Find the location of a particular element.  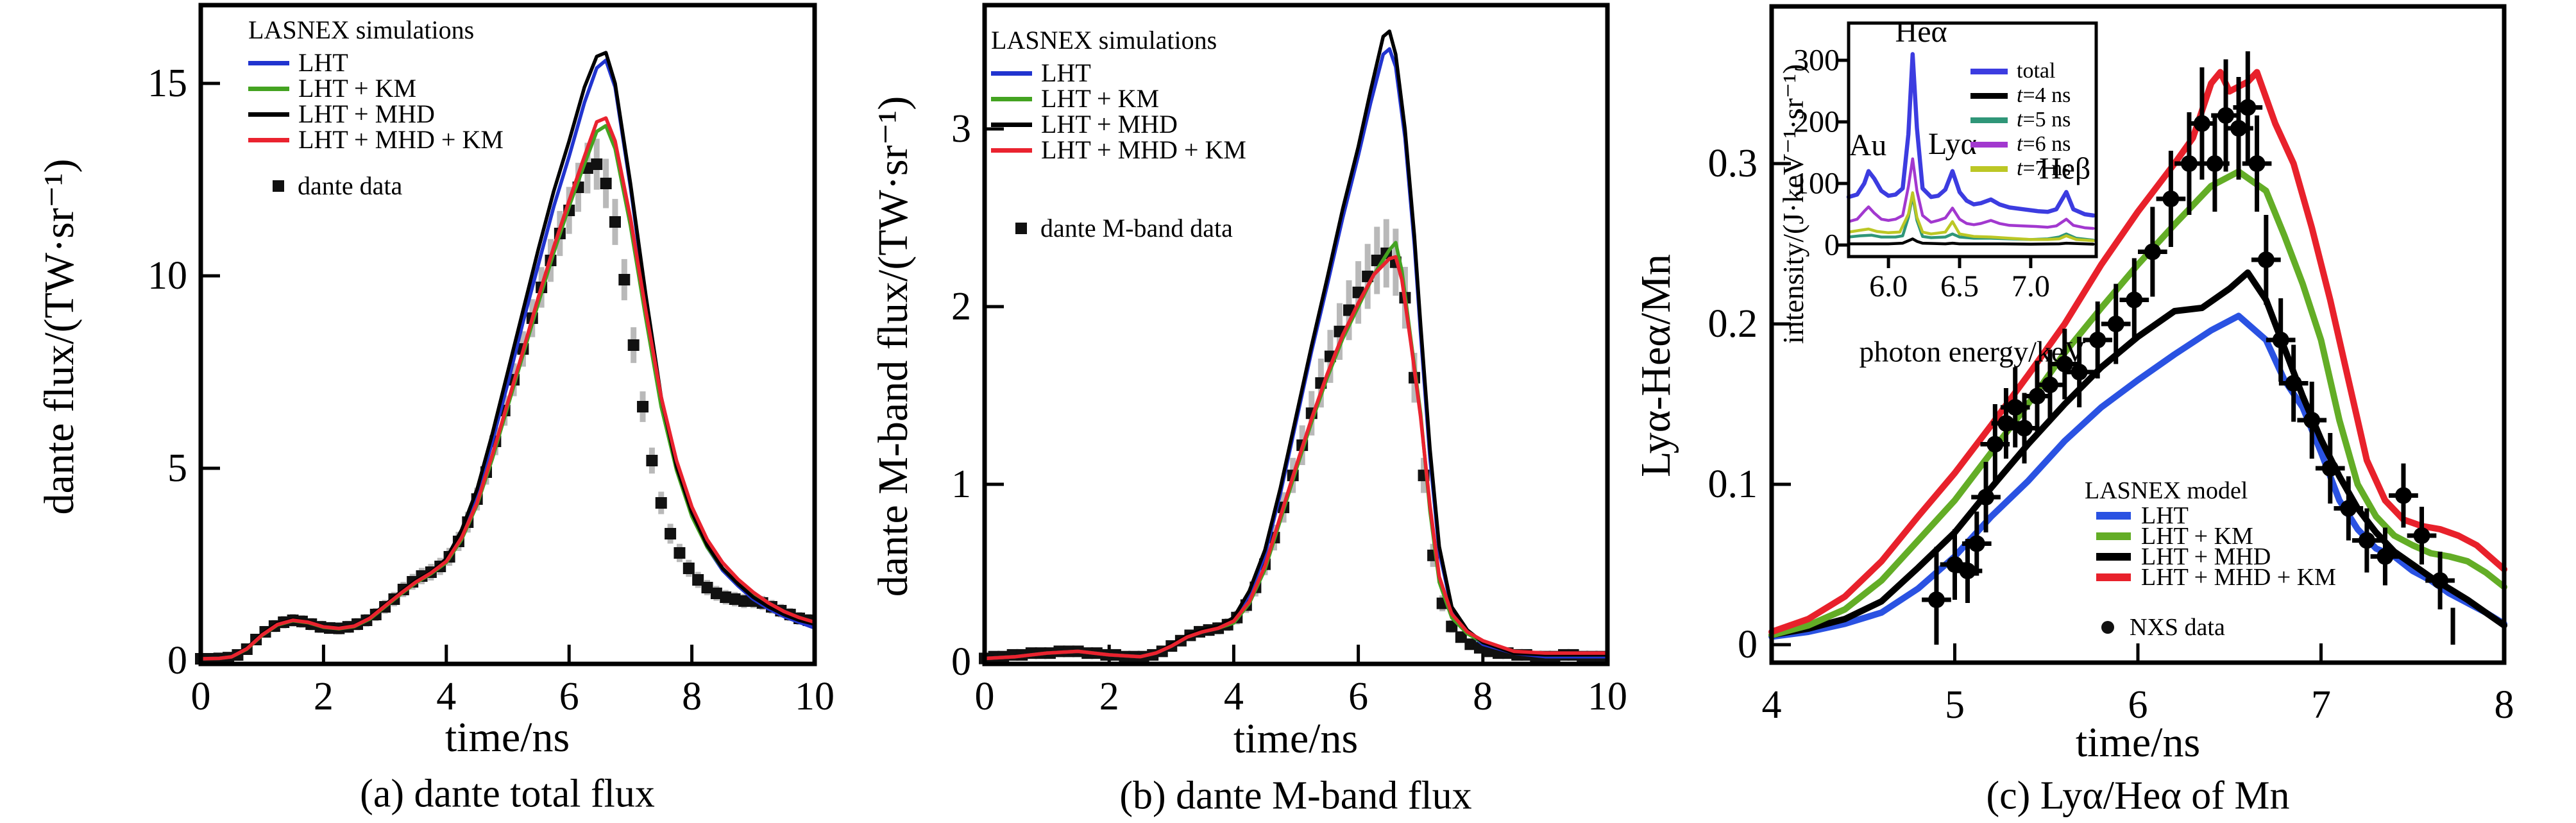

inset-xaxis-label: photon energy/keV is located at coordinates (1972, 351).